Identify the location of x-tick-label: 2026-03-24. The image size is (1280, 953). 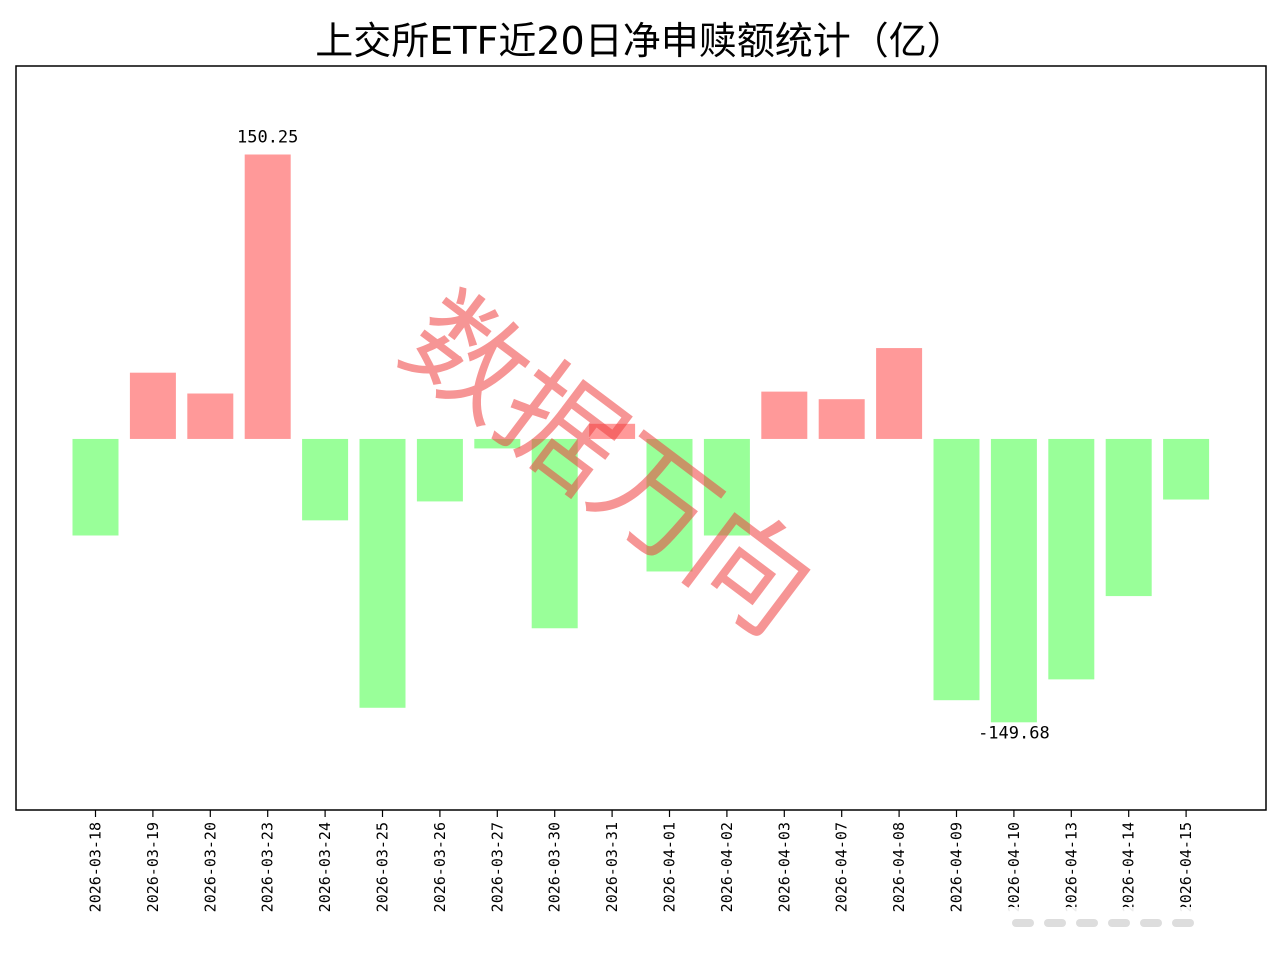
(325, 867).